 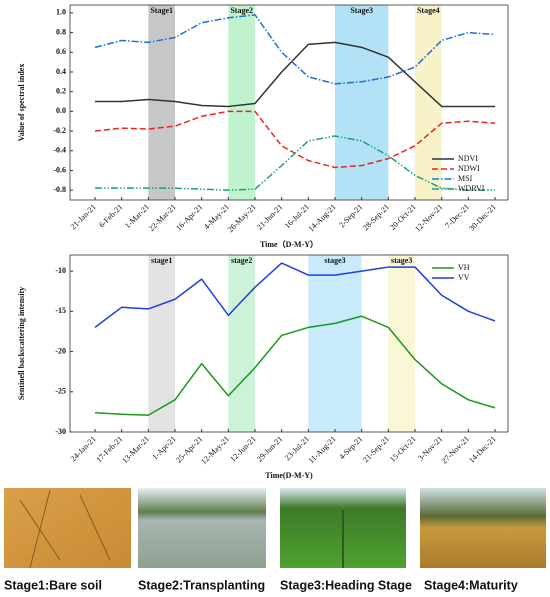 I want to click on x-tick-label: 21-Jun-21, so click(x=269, y=216).